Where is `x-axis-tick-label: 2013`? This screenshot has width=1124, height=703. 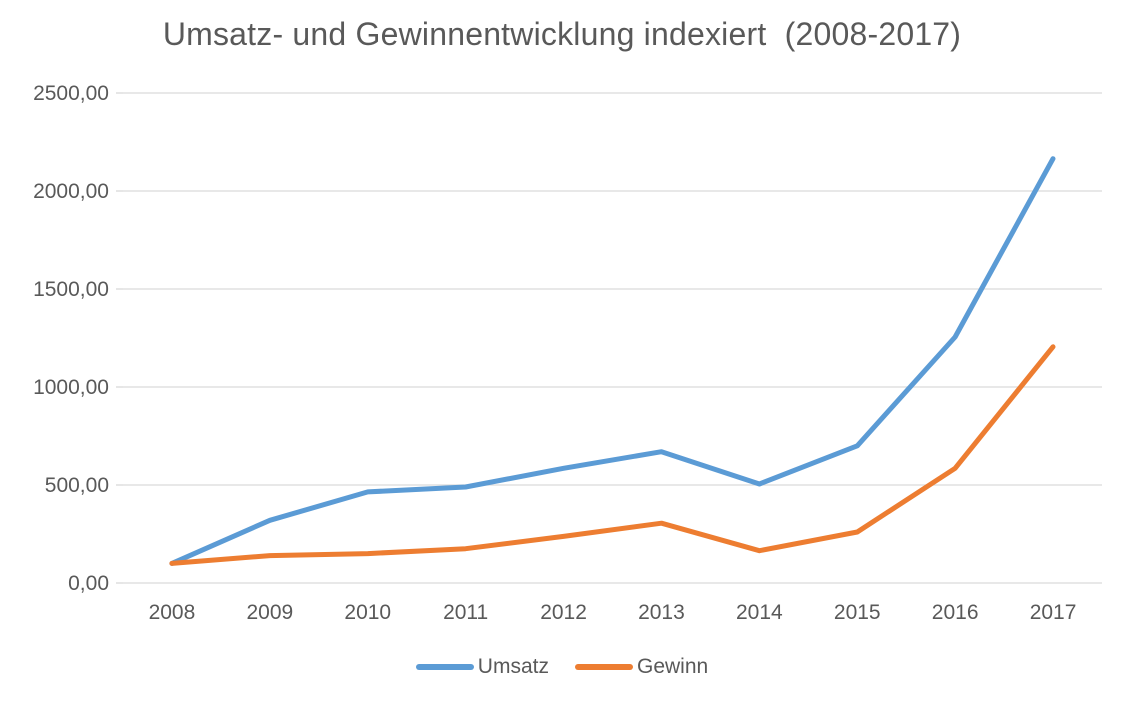 x-axis-tick-label: 2013 is located at coordinates (661, 612).